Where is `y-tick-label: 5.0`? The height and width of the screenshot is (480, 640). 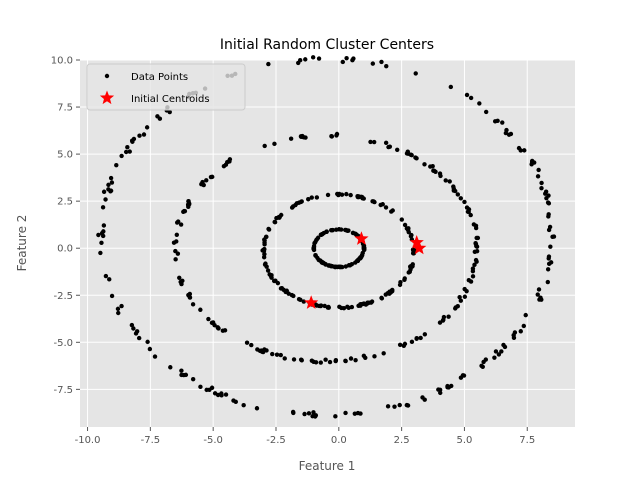 y-tick-label: 5.0 is located at coordinates (65, 155).